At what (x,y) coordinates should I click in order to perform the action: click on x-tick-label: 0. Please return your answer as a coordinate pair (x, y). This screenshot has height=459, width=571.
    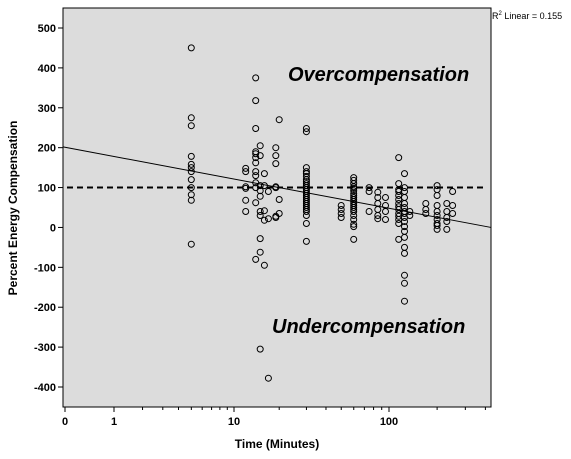
    Looking at the image, I should click on (65, 422).